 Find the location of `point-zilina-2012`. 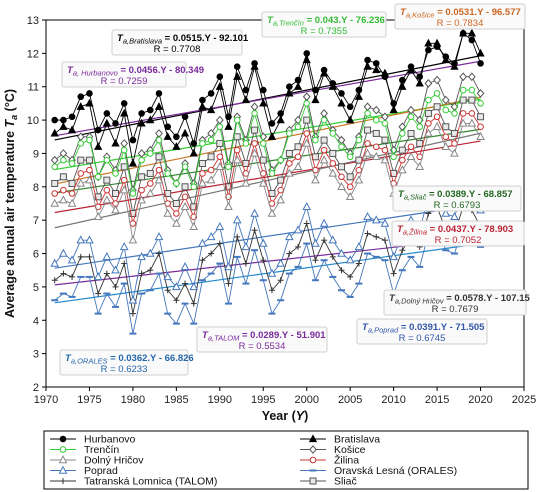

point-zilina-2012 is located at coordinates (411, 147).